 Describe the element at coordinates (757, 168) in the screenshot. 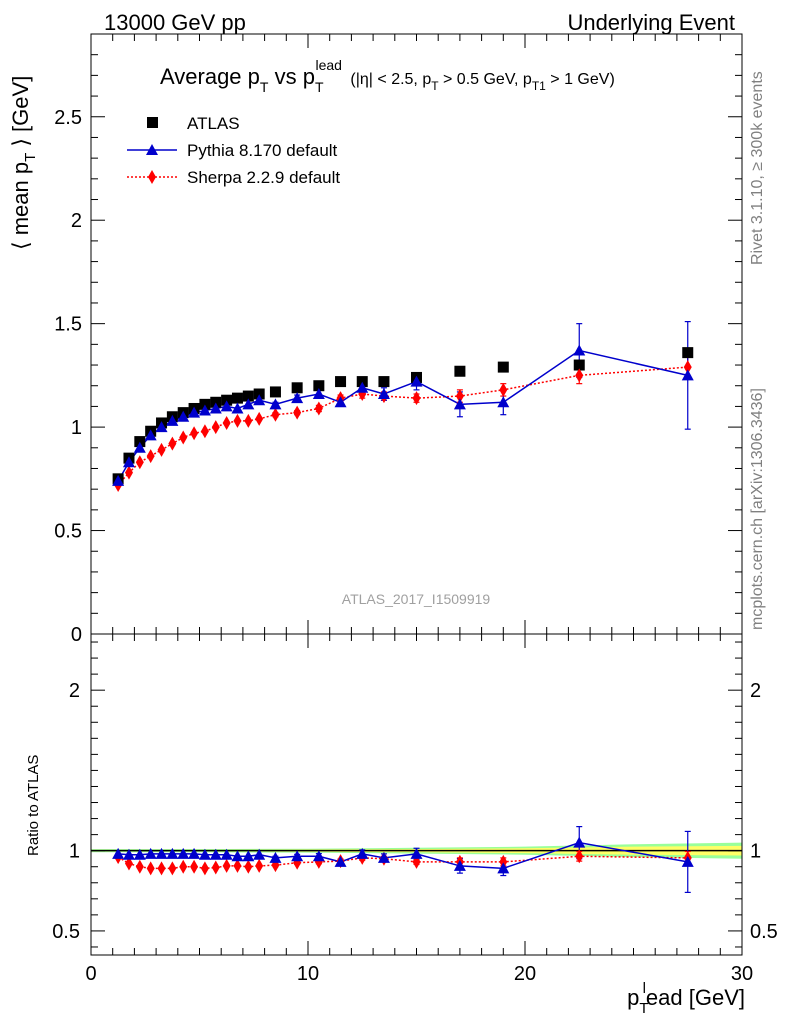

I see `rivet-version-label: Rivet 3.1.10, ≥ 300k events` at that location.